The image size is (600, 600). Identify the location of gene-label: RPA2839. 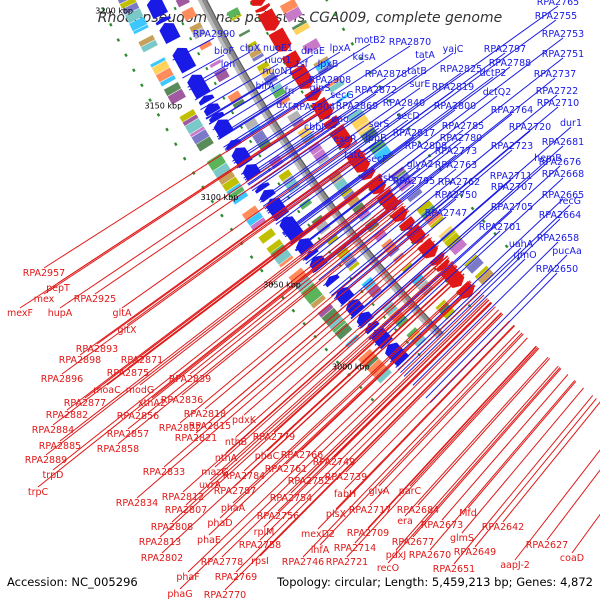
(190, 379).